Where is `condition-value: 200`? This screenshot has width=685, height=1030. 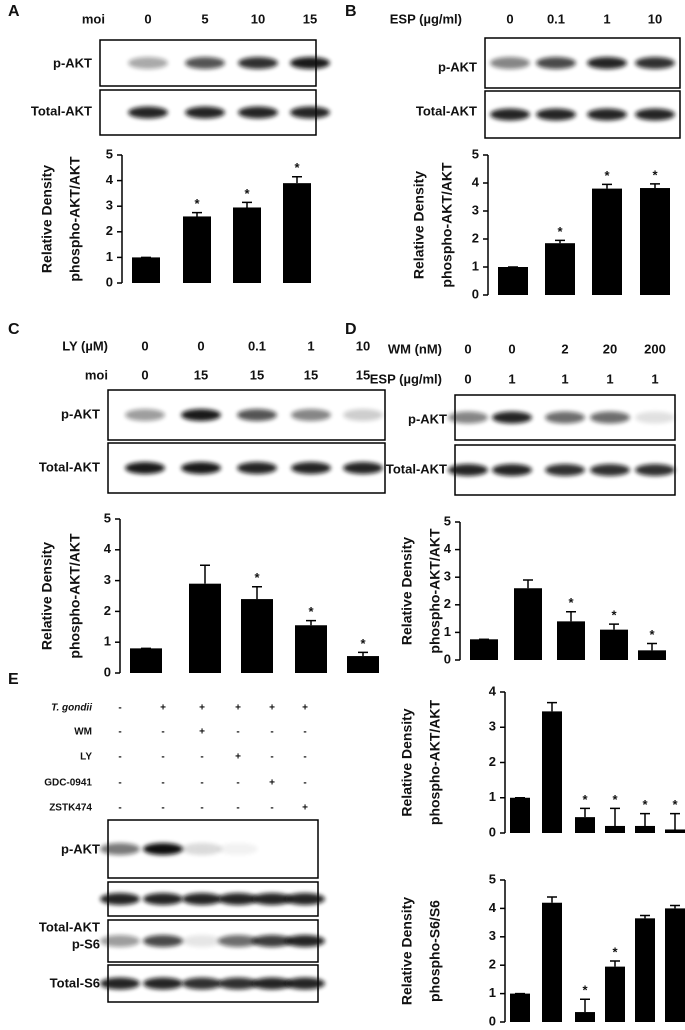 condition-value: 200 is located at coordinates (655, 348).